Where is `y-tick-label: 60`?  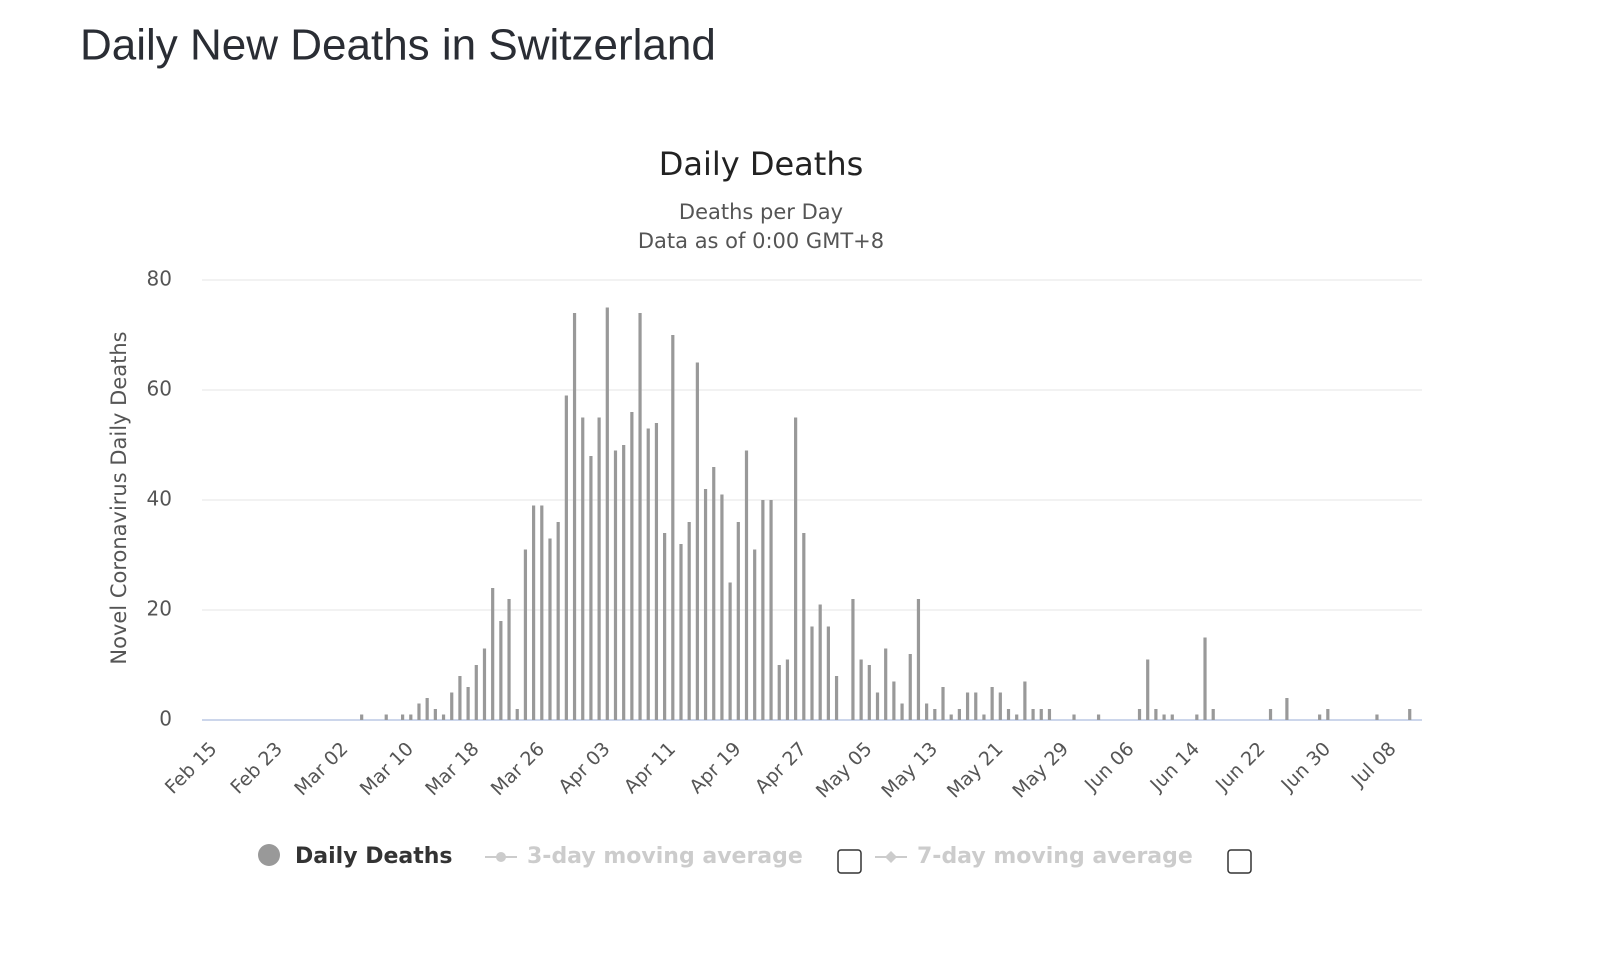
y-tick-label: 60 is located at coordinates (159, 389).